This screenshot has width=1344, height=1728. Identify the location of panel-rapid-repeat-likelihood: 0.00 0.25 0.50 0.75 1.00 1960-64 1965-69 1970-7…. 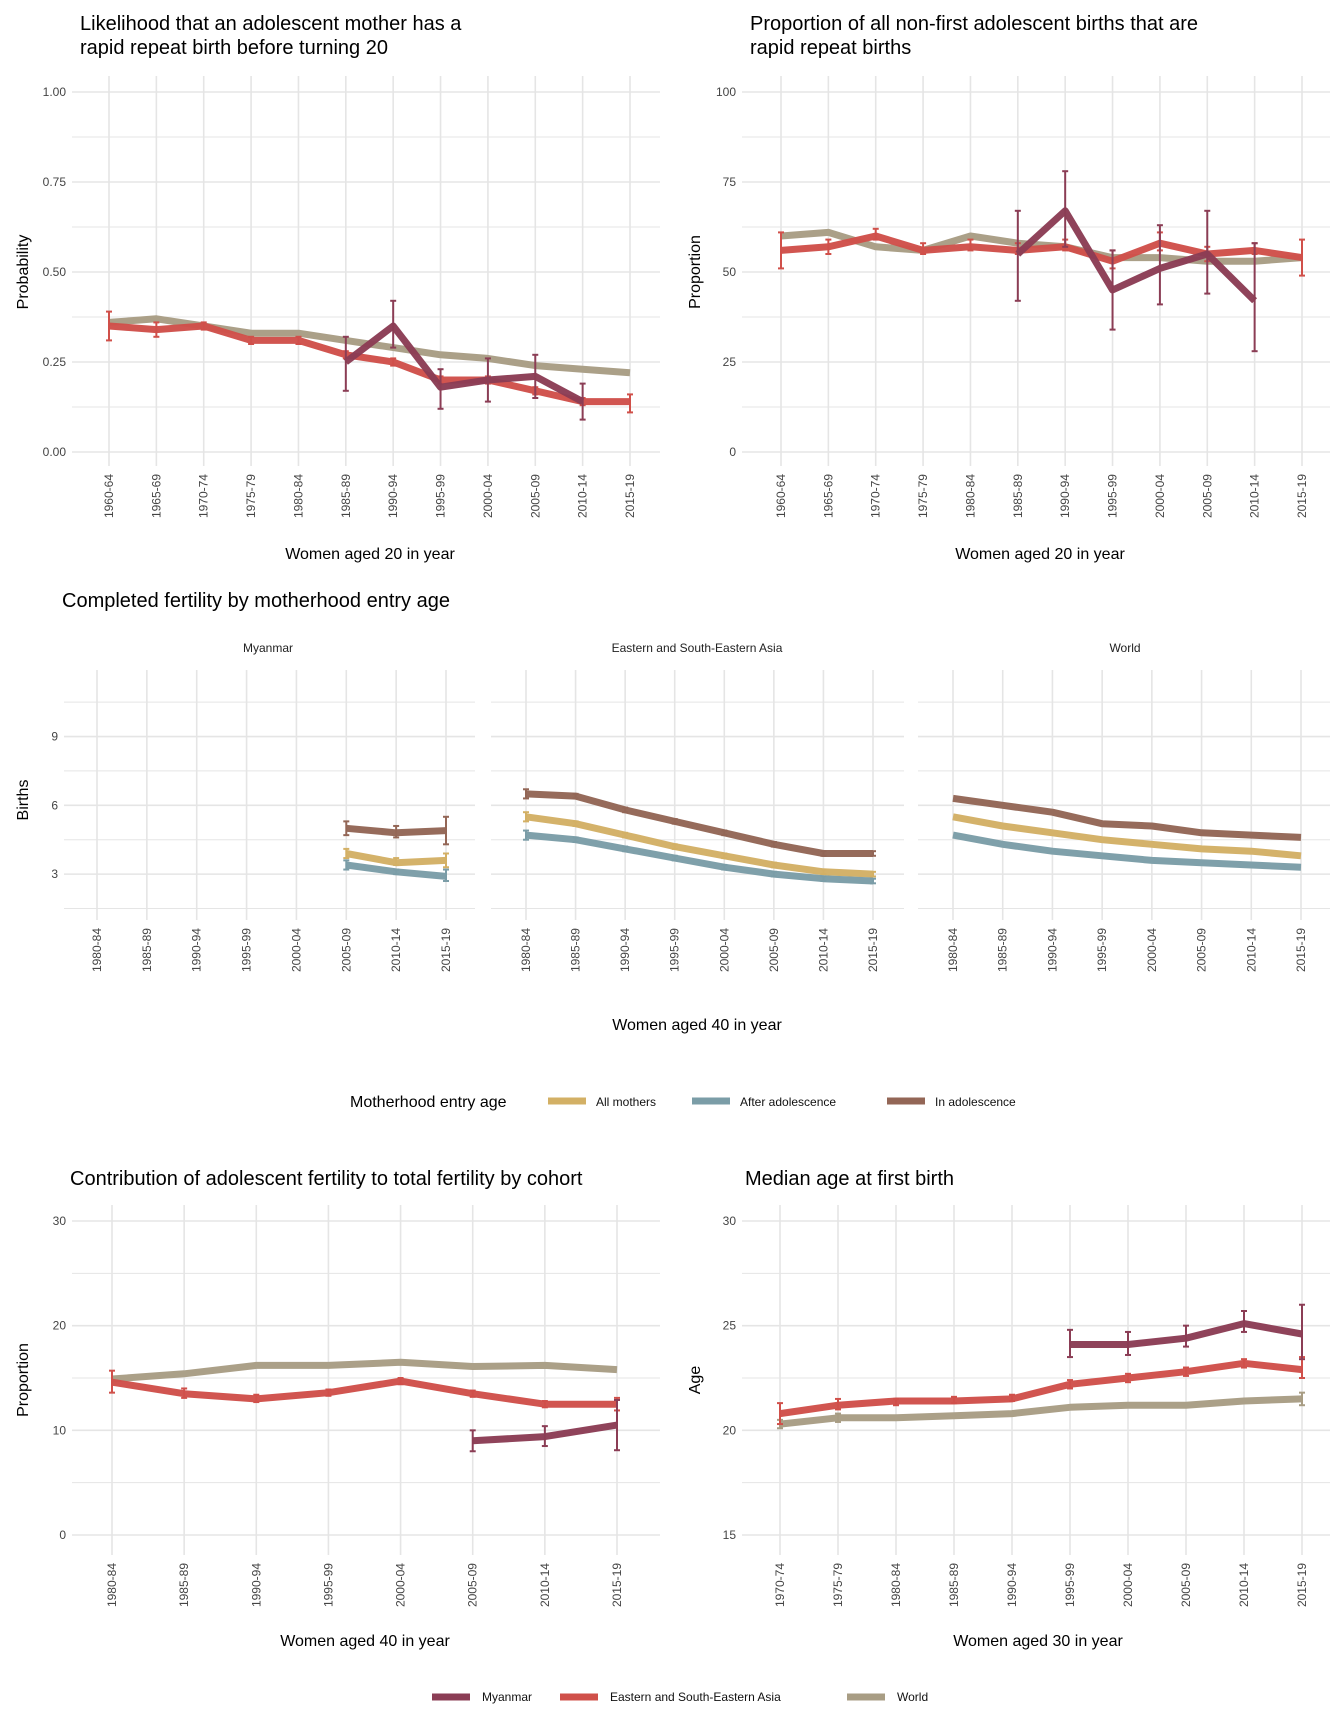
(351, 297).